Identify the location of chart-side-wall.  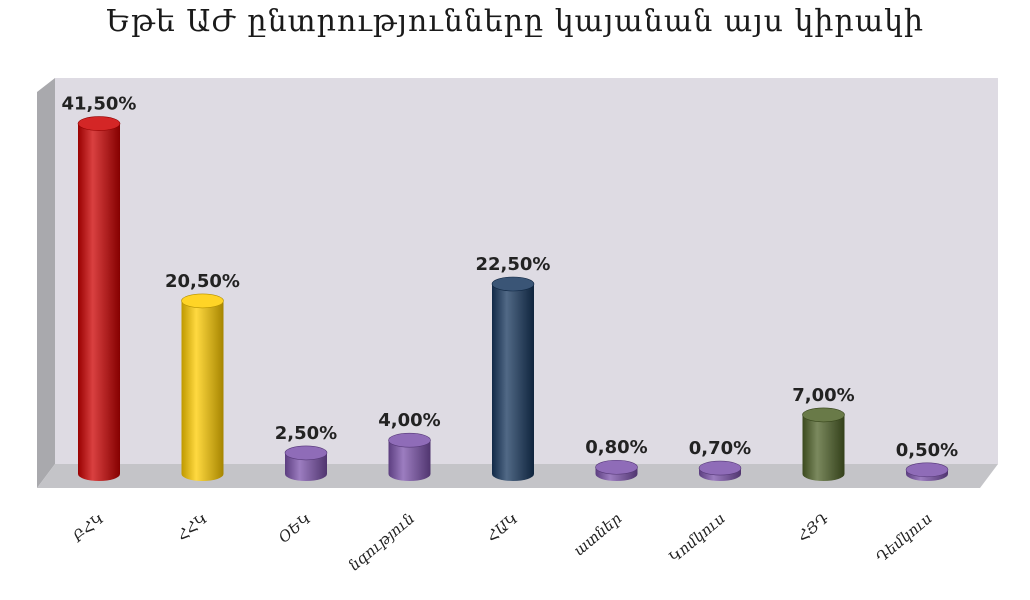
(46, 283).